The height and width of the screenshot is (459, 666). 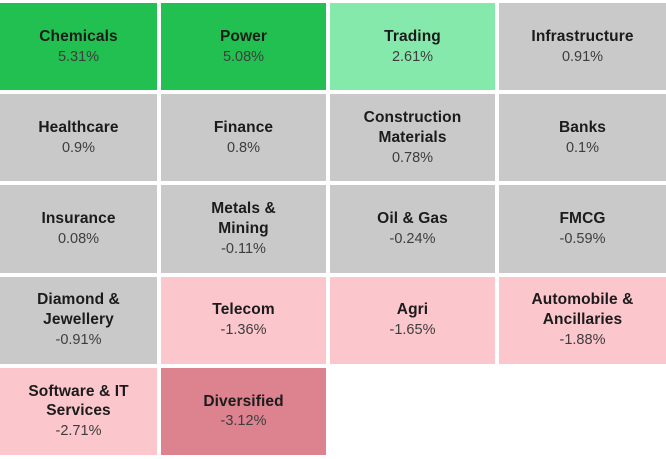 I want to click on sector-name: Infrastructure, so click(x=582, y=36).